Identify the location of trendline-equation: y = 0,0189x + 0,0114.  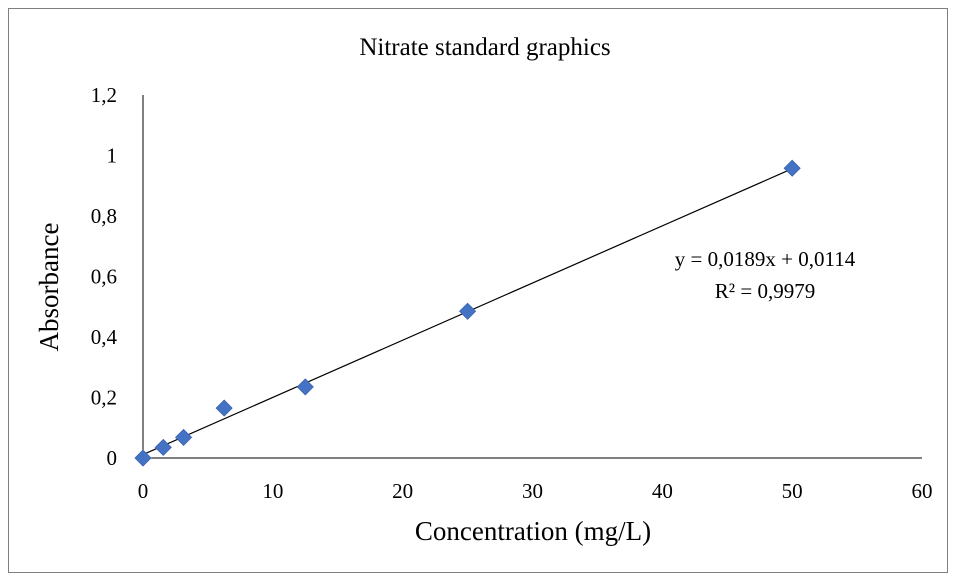
(765, 259).